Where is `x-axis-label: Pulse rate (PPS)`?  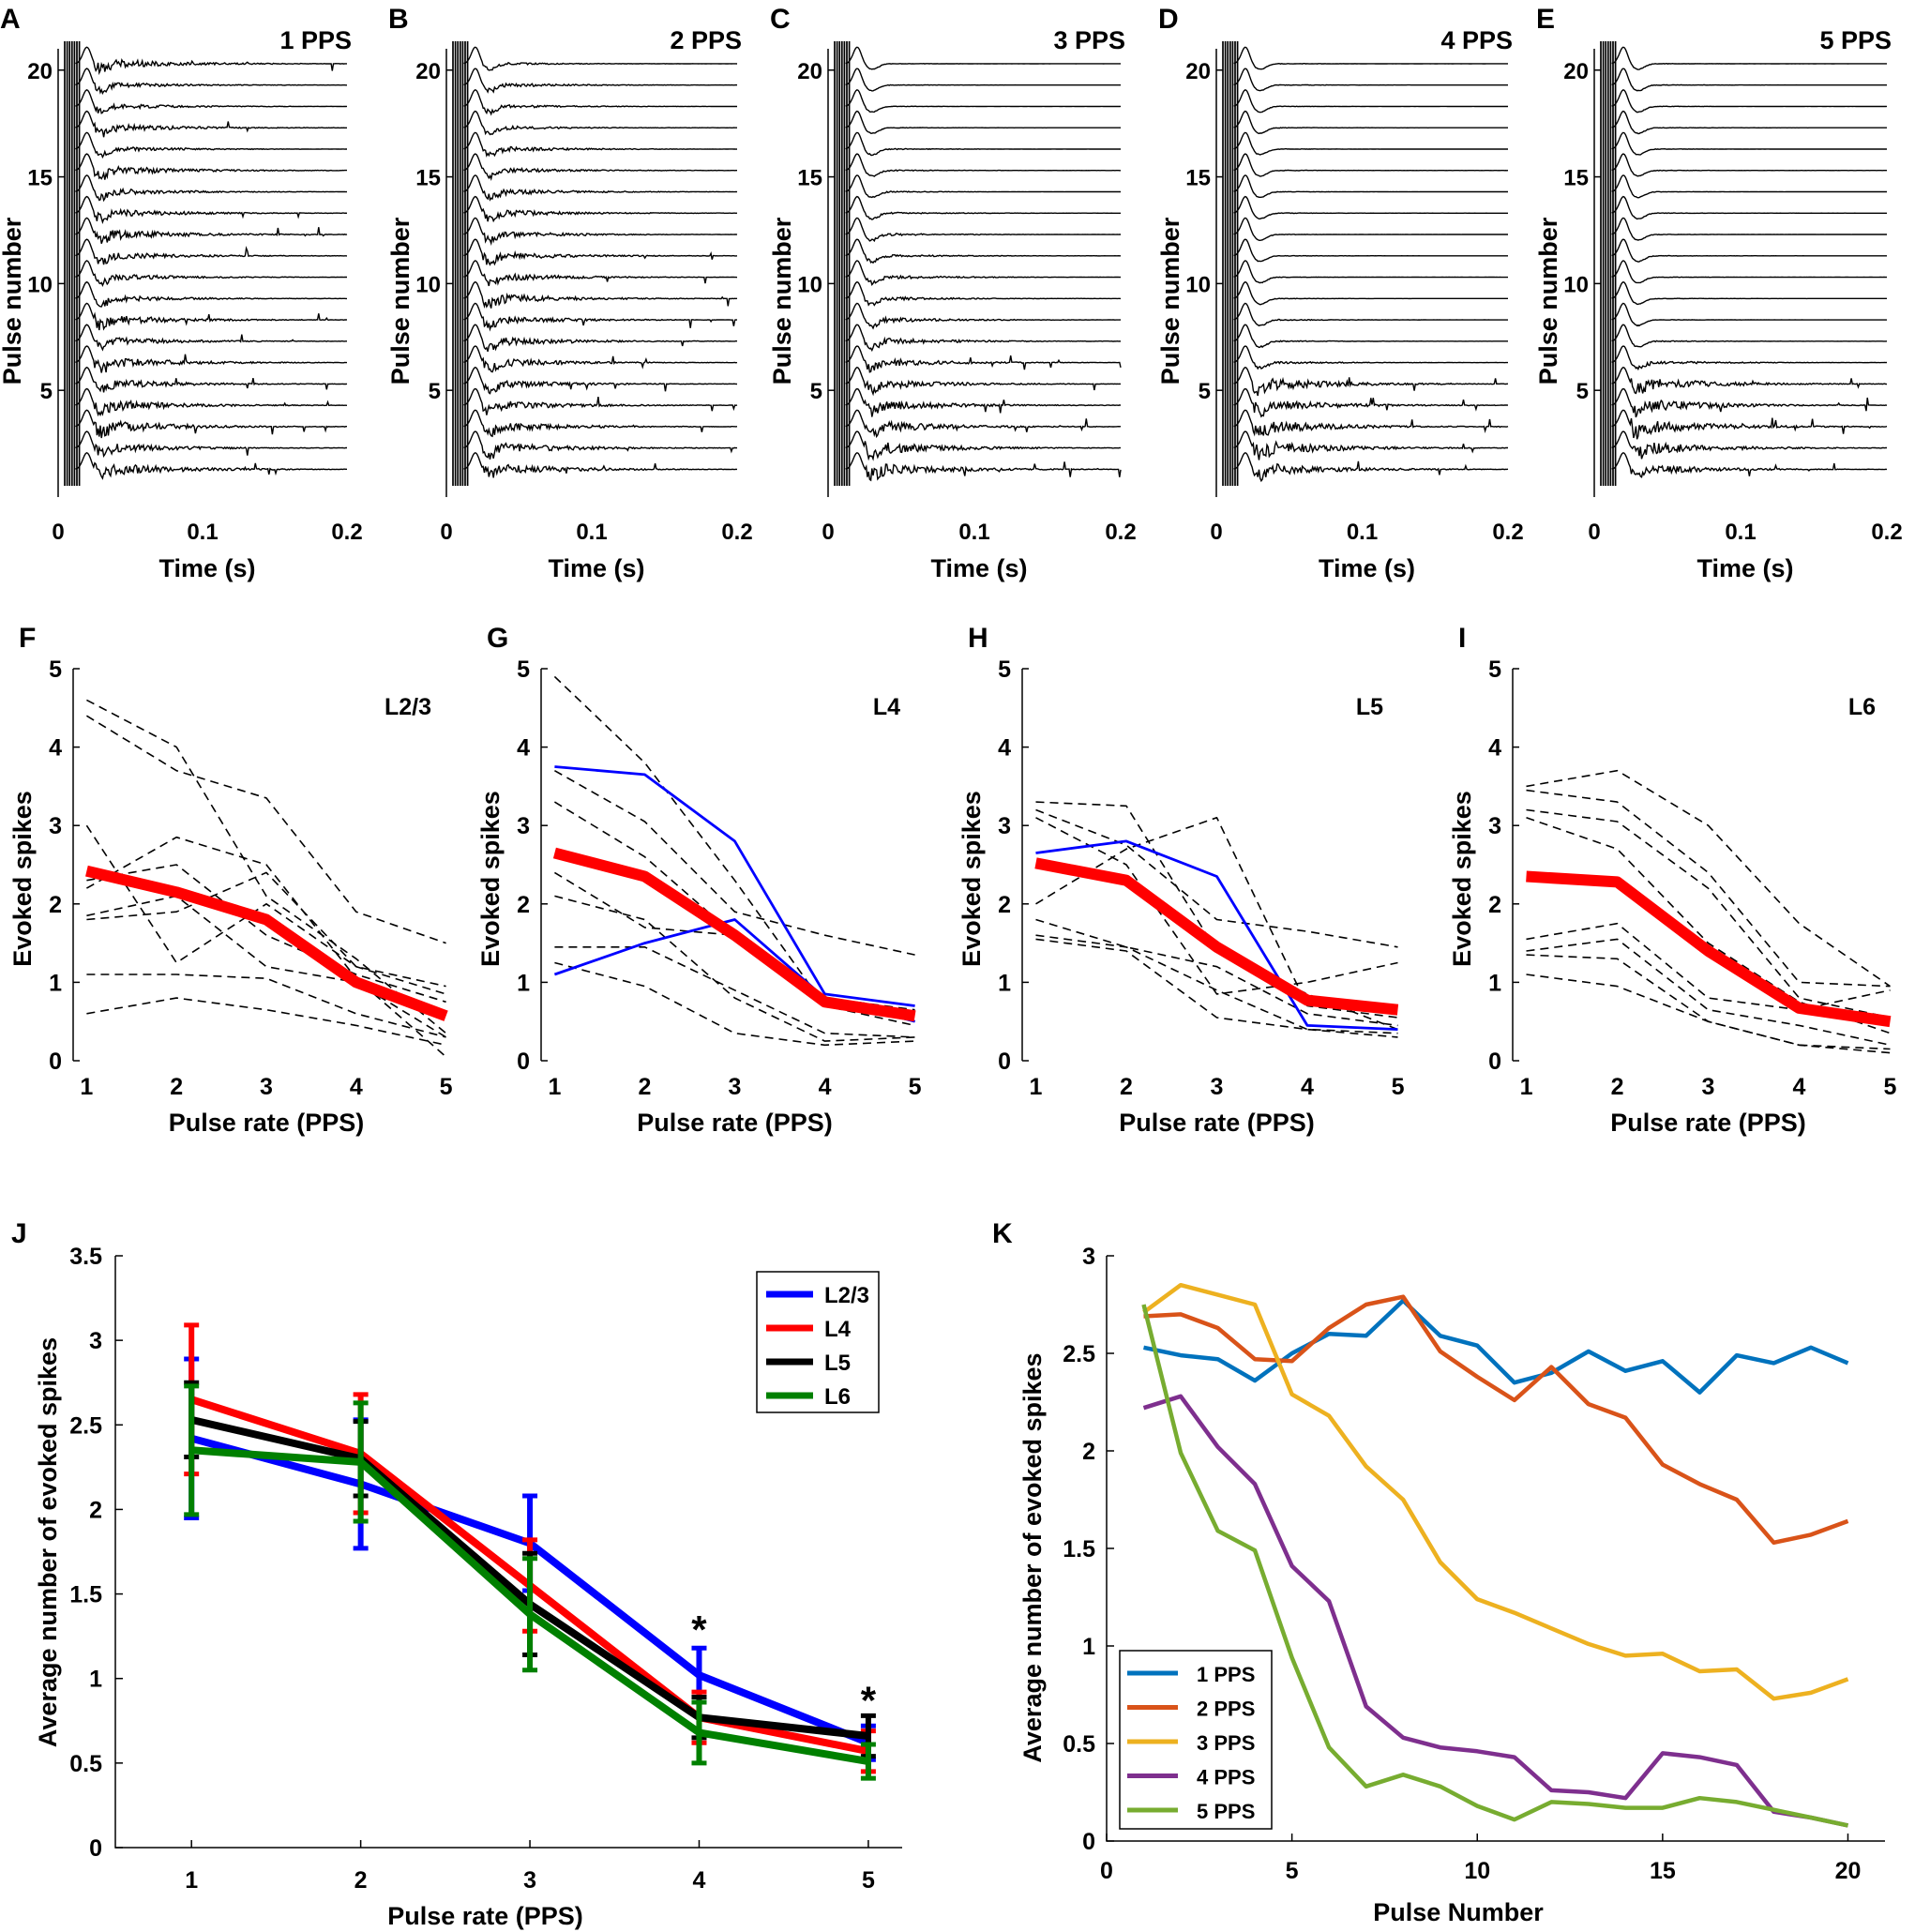 x-axis-label: Pulse rate (PPS) is located at coordinates (735, 1123).